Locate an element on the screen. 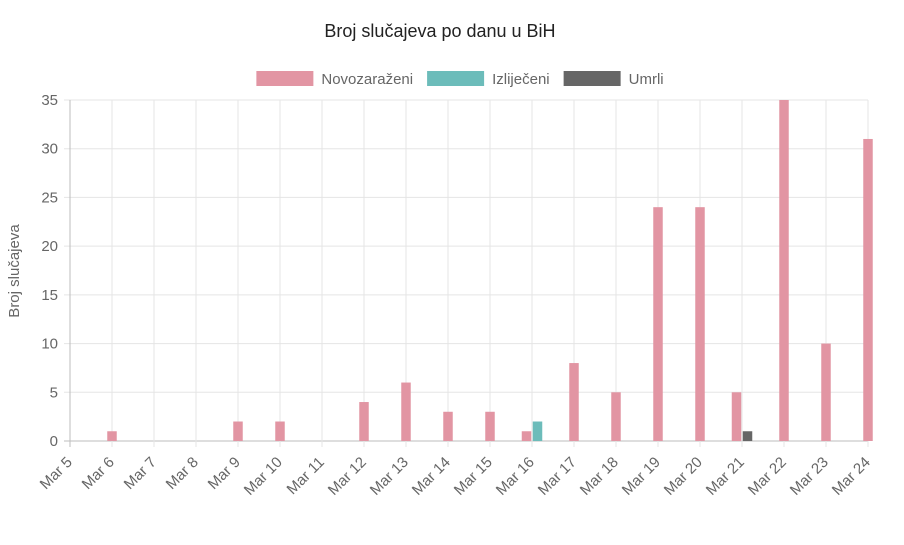 This screenshot has height=545, width=904. y-tick-label: 5 is located at coordinates (54, 392).